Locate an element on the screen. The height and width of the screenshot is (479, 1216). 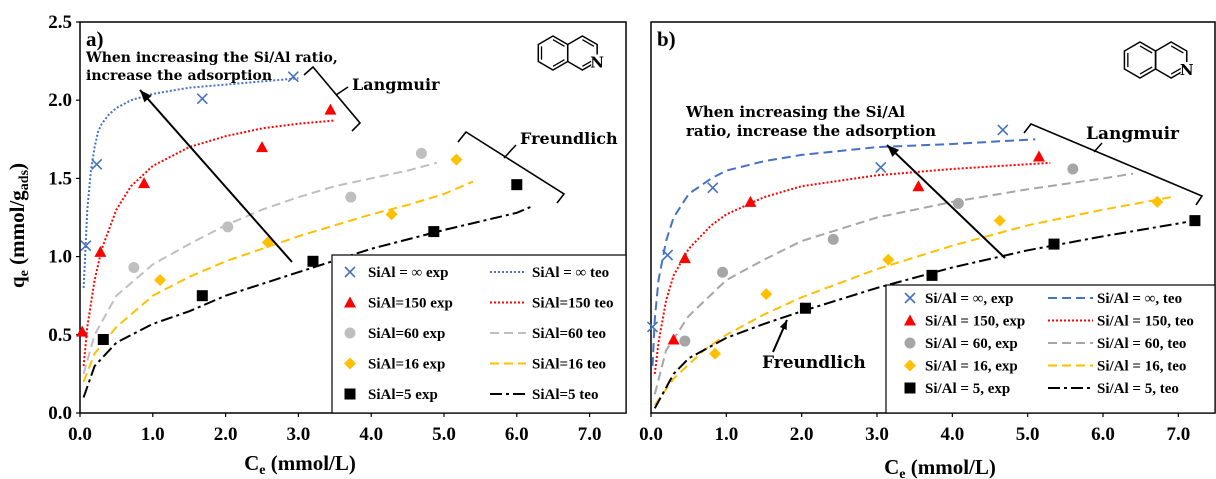
freundlich-label: Freundlich is located at coordinates (569, 138).